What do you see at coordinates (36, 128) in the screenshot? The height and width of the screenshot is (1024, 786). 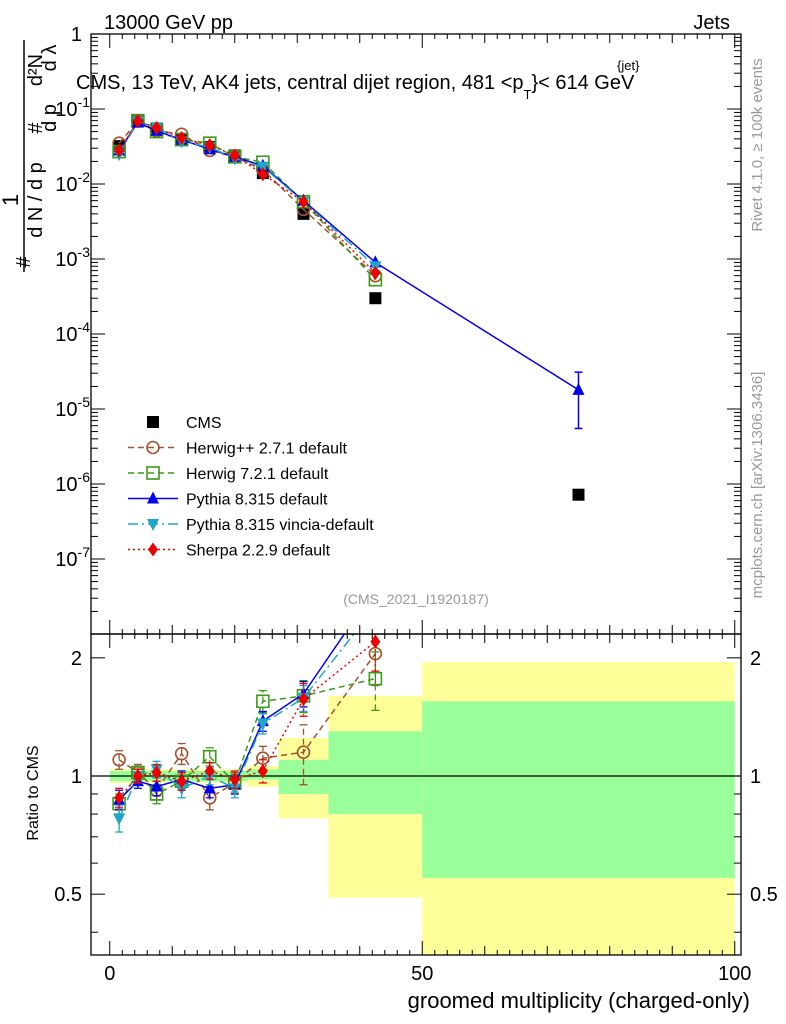 I see `y-label-hash-2: #` at bounding box center [36, 128].